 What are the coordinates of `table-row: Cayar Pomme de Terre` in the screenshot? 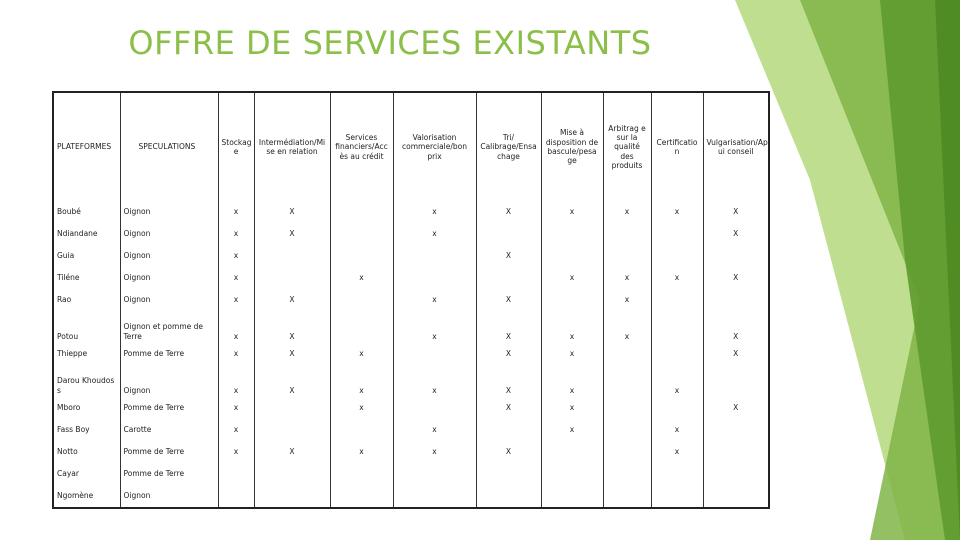 It's located at (411, 474).